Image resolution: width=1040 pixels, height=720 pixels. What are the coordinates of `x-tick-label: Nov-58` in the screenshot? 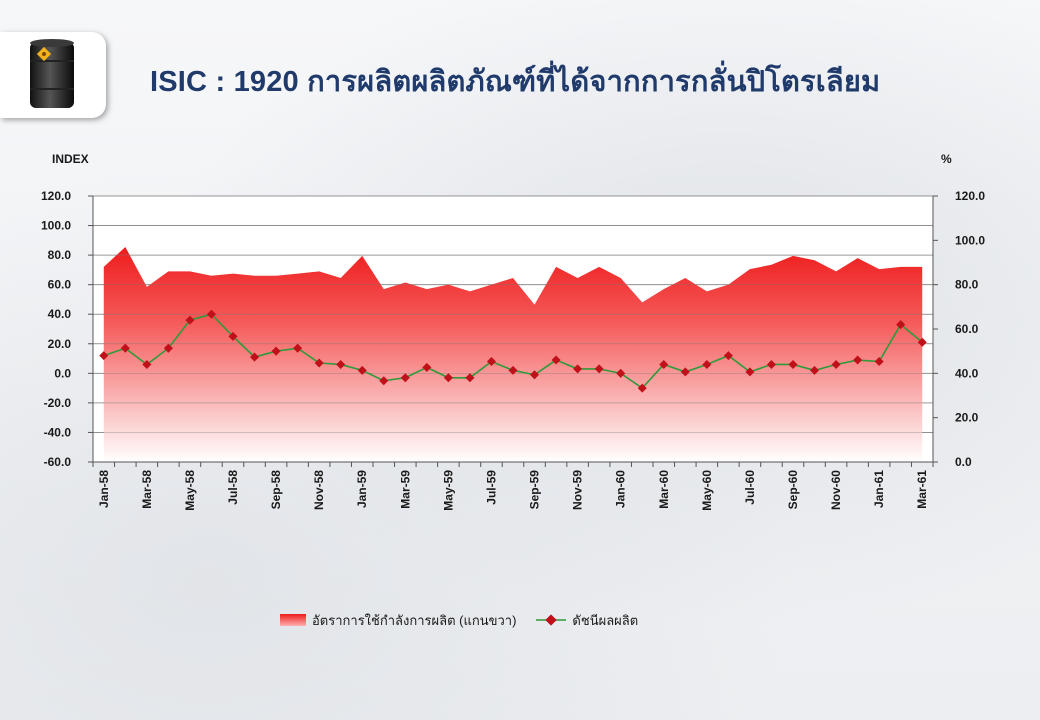 It's located at (319, 490).